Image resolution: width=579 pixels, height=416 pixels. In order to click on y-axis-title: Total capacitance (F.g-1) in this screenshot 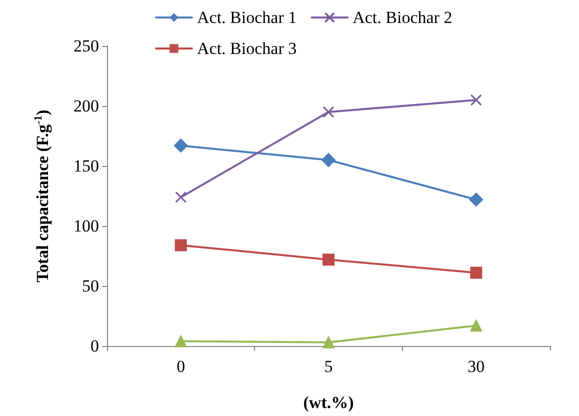, I will do `click(42, 196)`.